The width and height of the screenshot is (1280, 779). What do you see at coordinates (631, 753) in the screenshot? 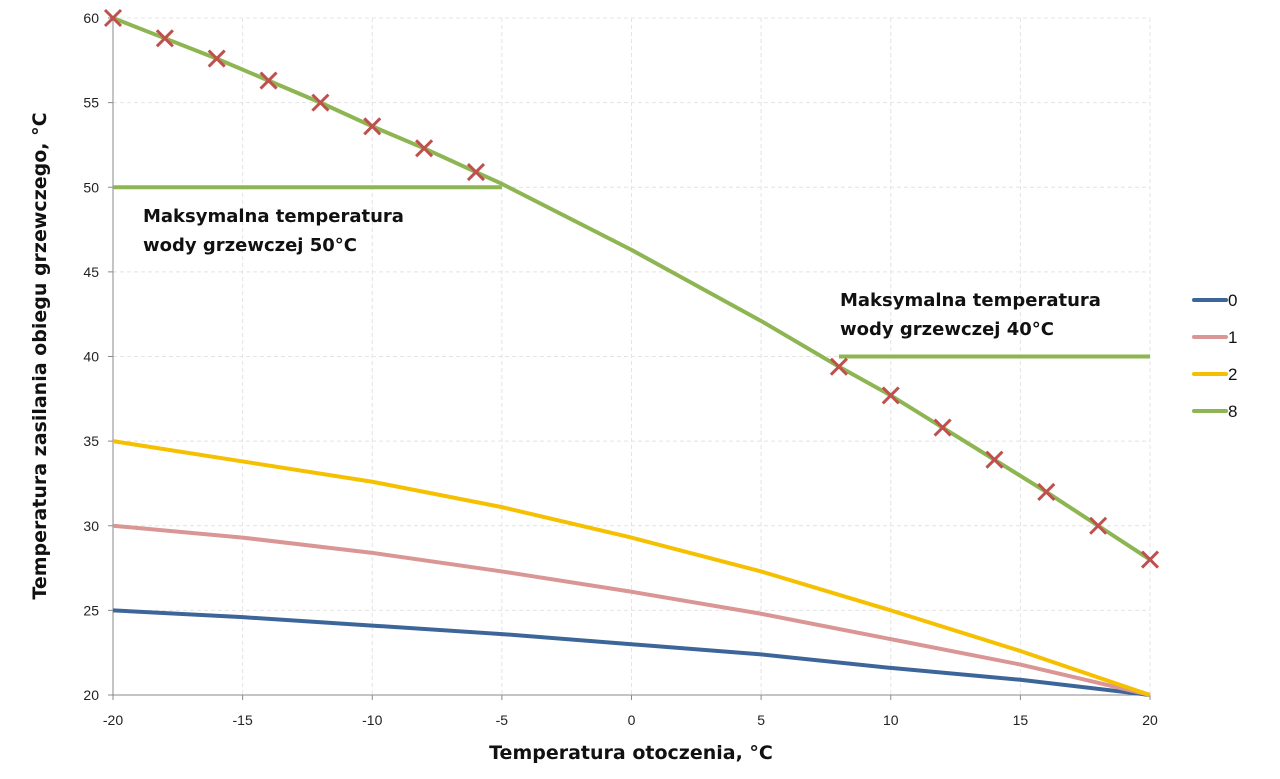
I see `x-axis-label: Temperatura otoczenia, °C` at bounding box center [631, 753].